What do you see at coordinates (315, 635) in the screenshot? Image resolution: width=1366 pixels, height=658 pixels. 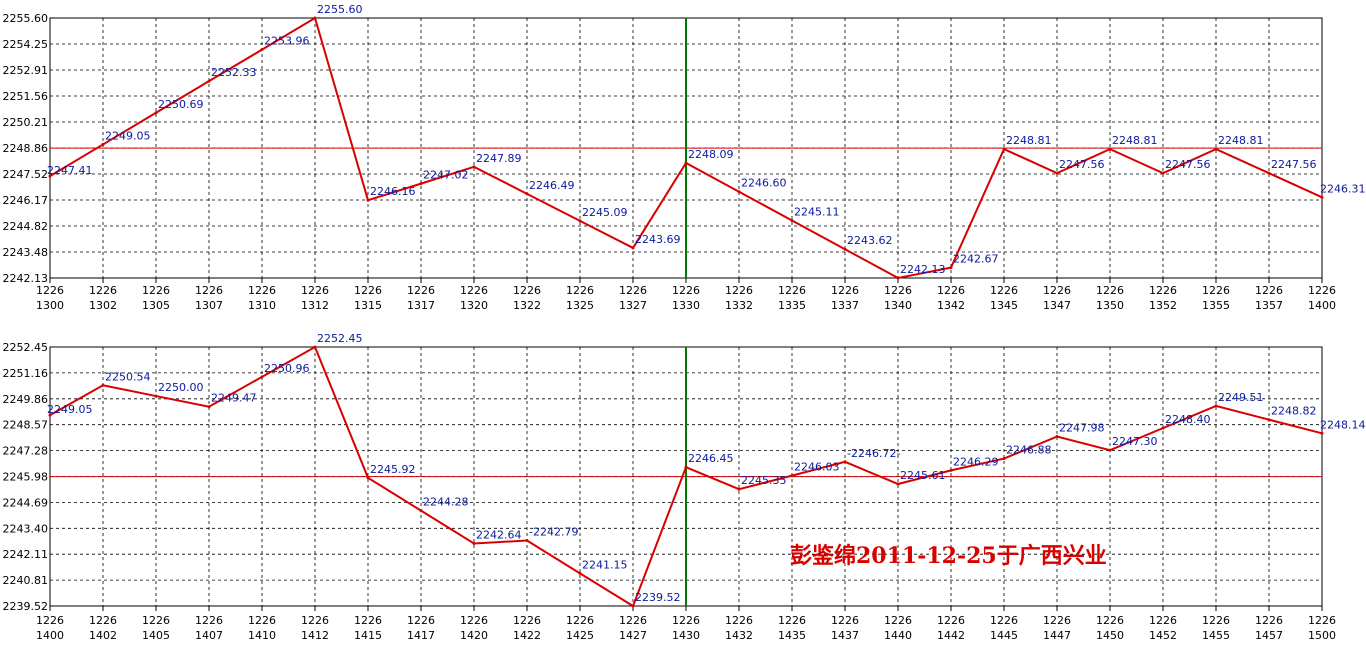 I see `x-tick-label-time: 1412` at bounding box center [315, 635].